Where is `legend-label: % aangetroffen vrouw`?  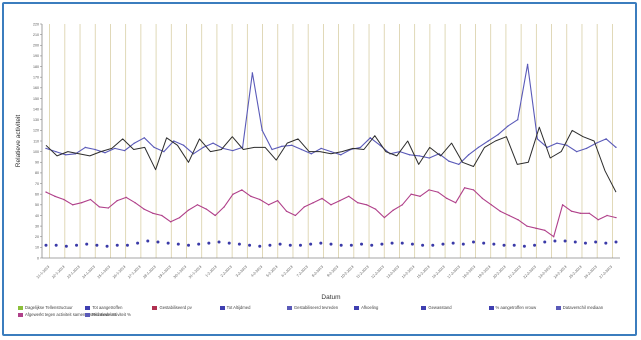
legend-label: % aangetroffen vrouw is located at coordinates (516, 307).